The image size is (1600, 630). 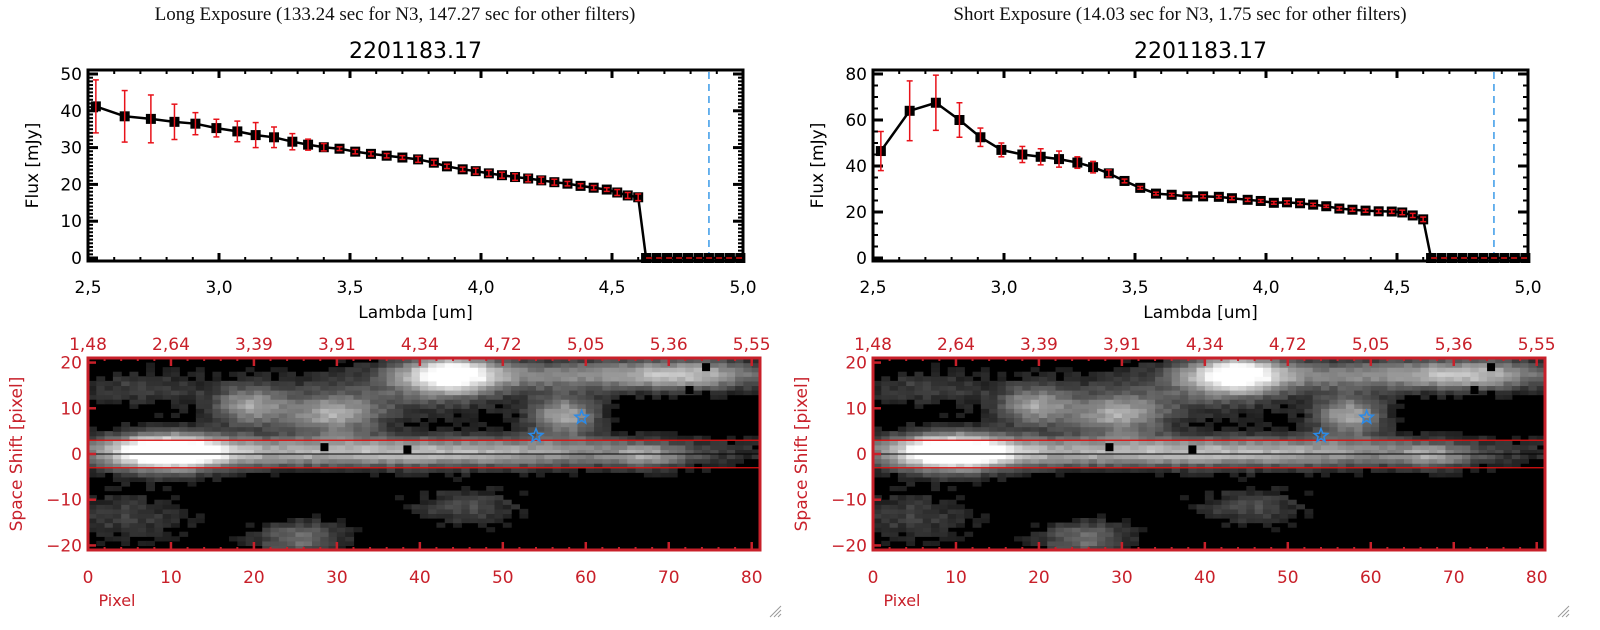 What do you see at coordinates (420, 578) in the screenshot?
I see `image-x-tick-label: 40` at bounding box center [420, 578].